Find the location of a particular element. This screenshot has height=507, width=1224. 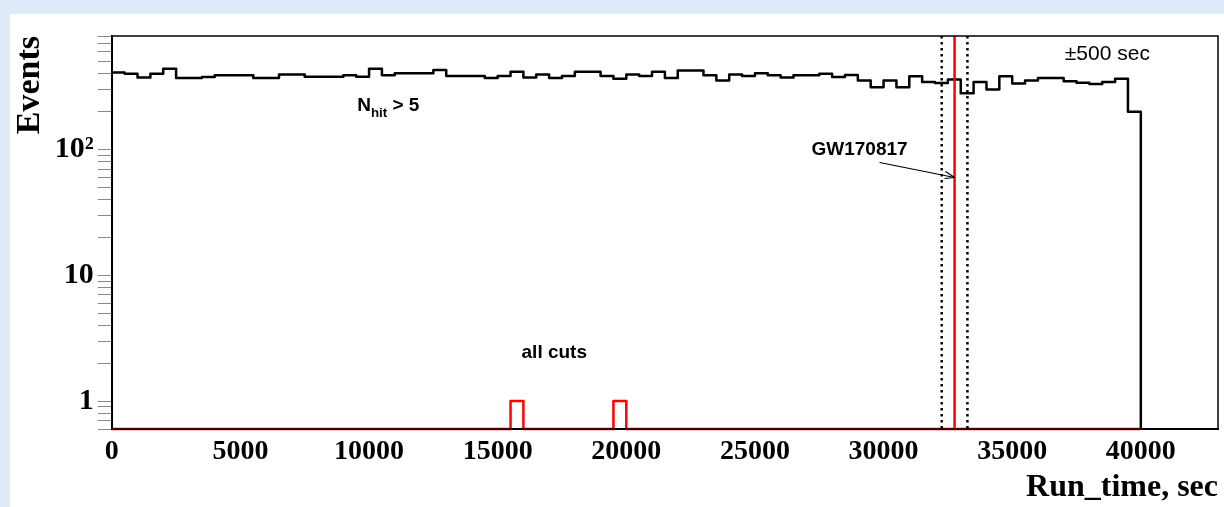

x-tick-label: 20000 is located at coordinates (626, 450).